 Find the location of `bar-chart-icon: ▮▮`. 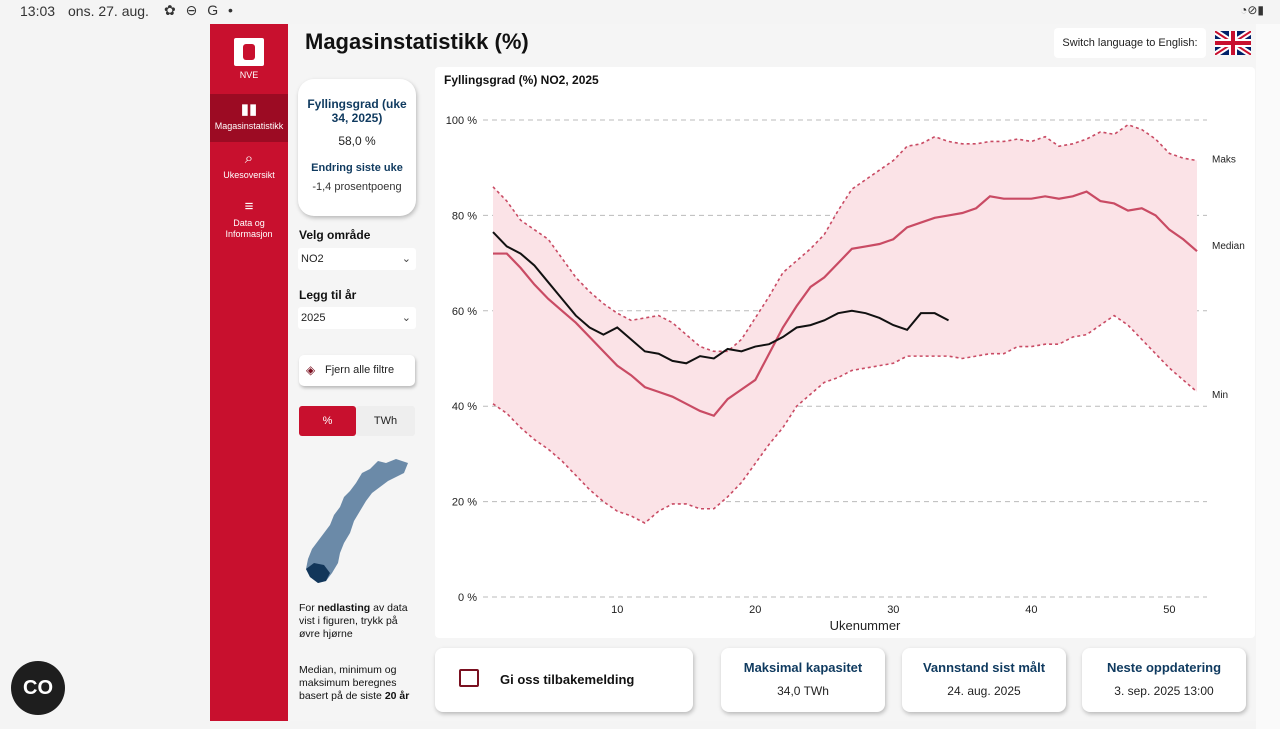

bar-chart-icon: ▮▮ is located at coordinates (249, 109).